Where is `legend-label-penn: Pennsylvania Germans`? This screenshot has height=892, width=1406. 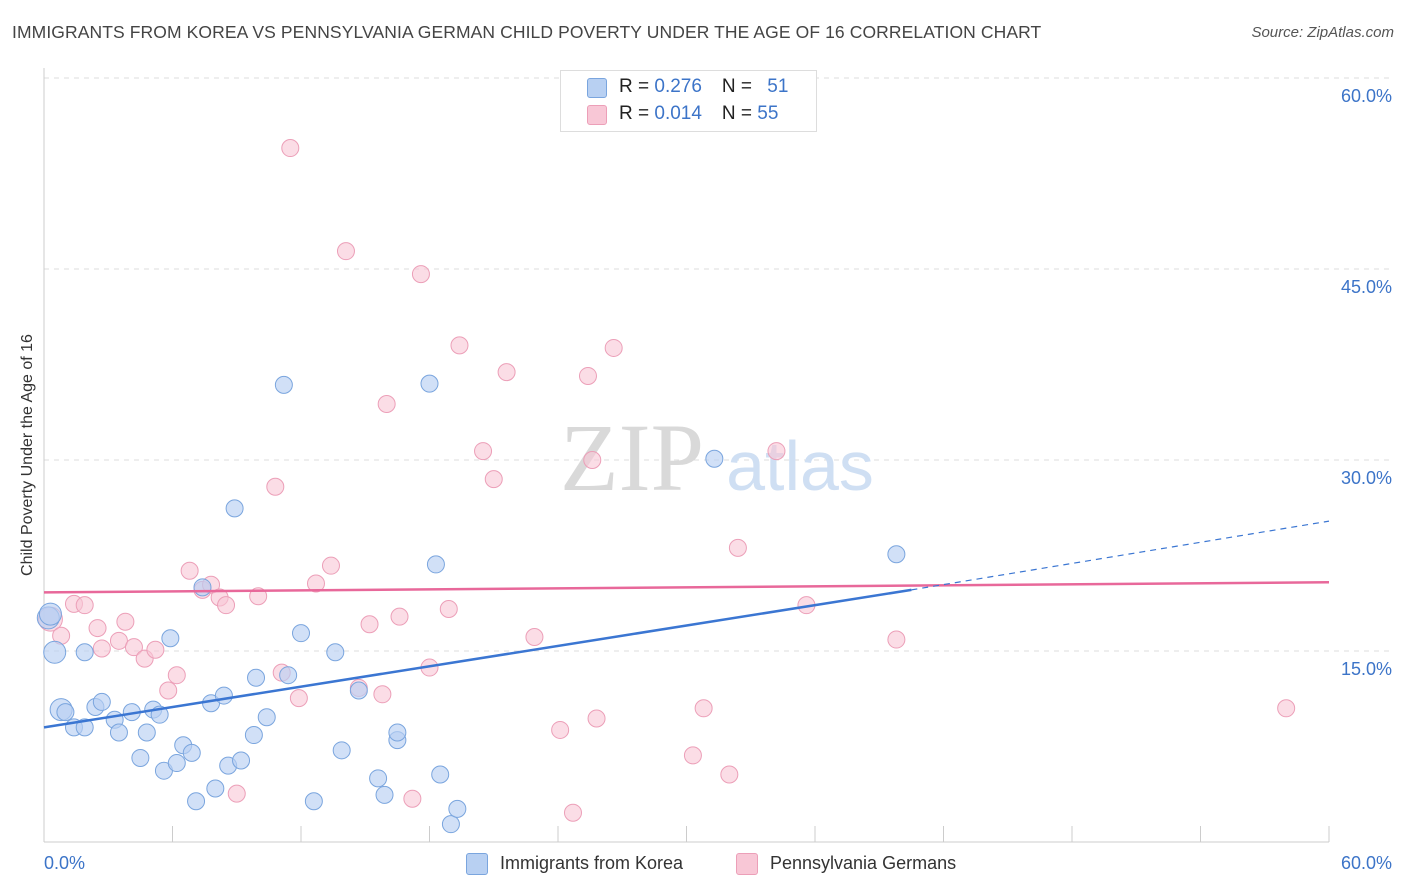 legend-label-penn: Pennsylvania Germans is located at coordinates (863, 863).